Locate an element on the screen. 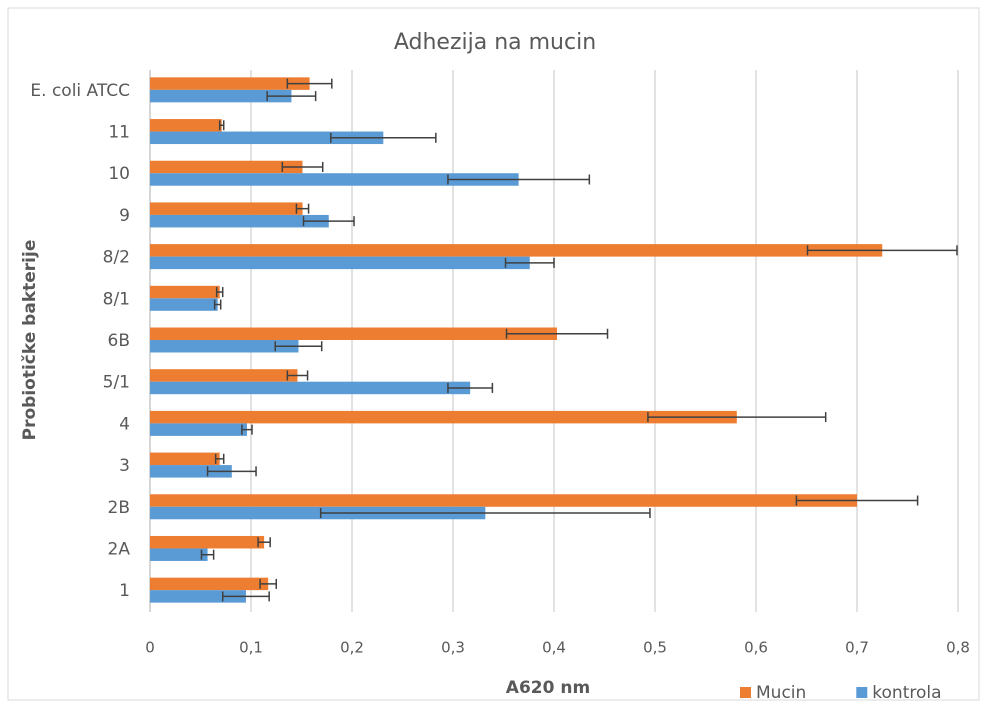 The width and height of the screenshot is (987, 708). y-tick-label: 1 is located at coordinates (124, 591).